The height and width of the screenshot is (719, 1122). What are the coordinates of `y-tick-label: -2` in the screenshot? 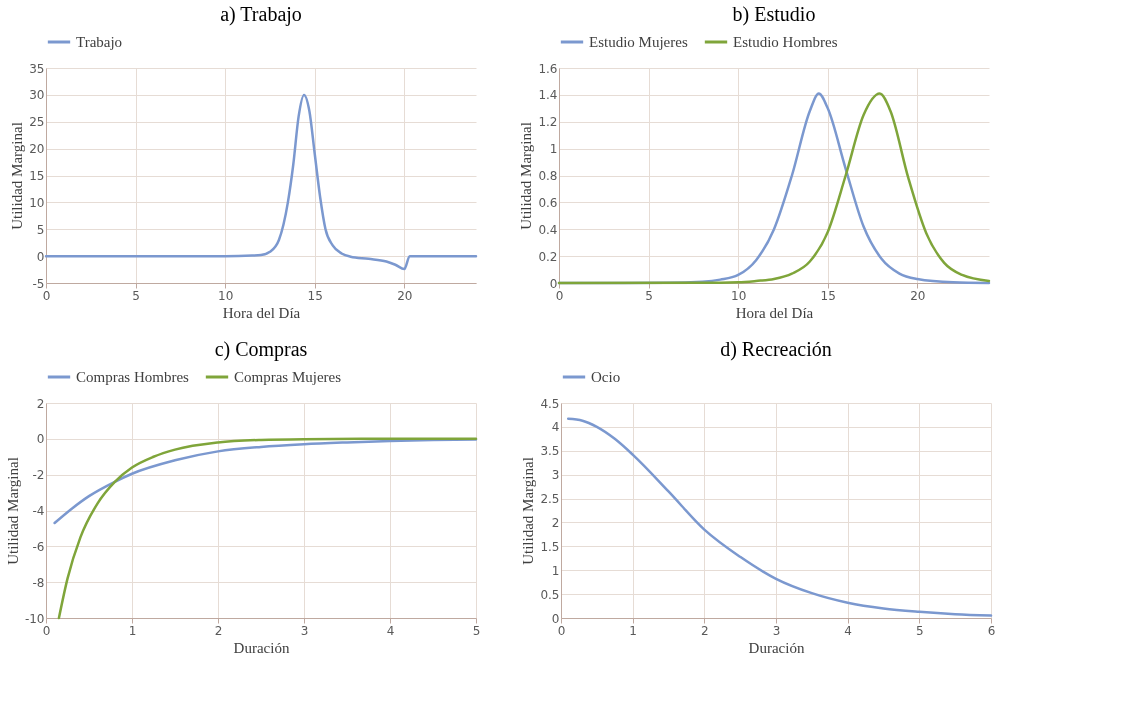 It's located at (38, 475).